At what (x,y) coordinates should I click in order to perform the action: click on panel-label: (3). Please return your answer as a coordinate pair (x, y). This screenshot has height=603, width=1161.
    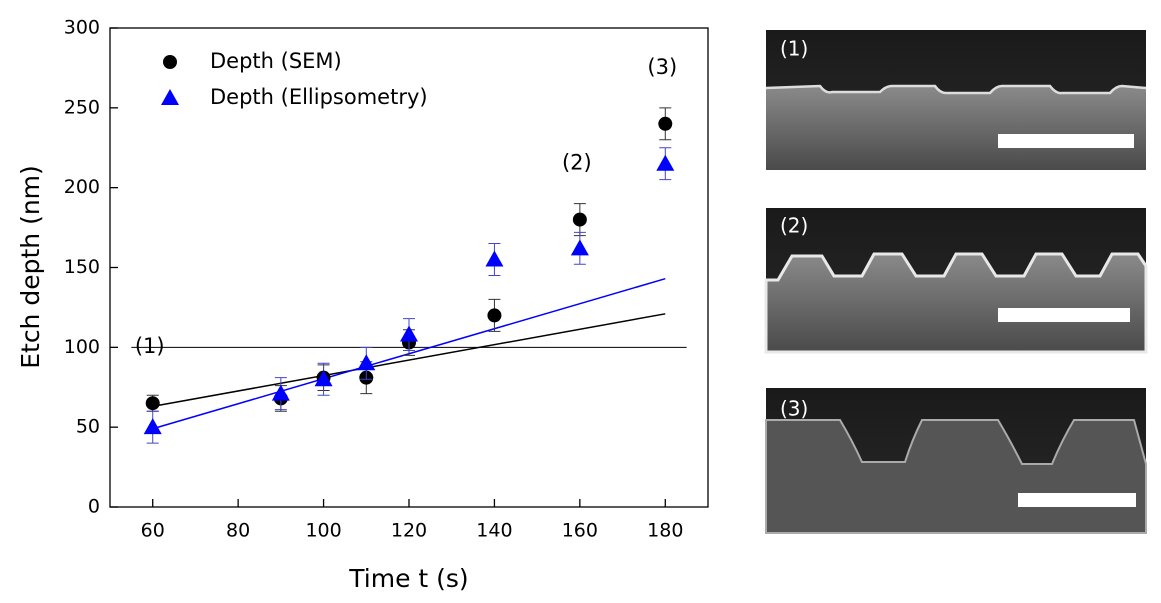
    Looking at the image, I should click on (794, 409).